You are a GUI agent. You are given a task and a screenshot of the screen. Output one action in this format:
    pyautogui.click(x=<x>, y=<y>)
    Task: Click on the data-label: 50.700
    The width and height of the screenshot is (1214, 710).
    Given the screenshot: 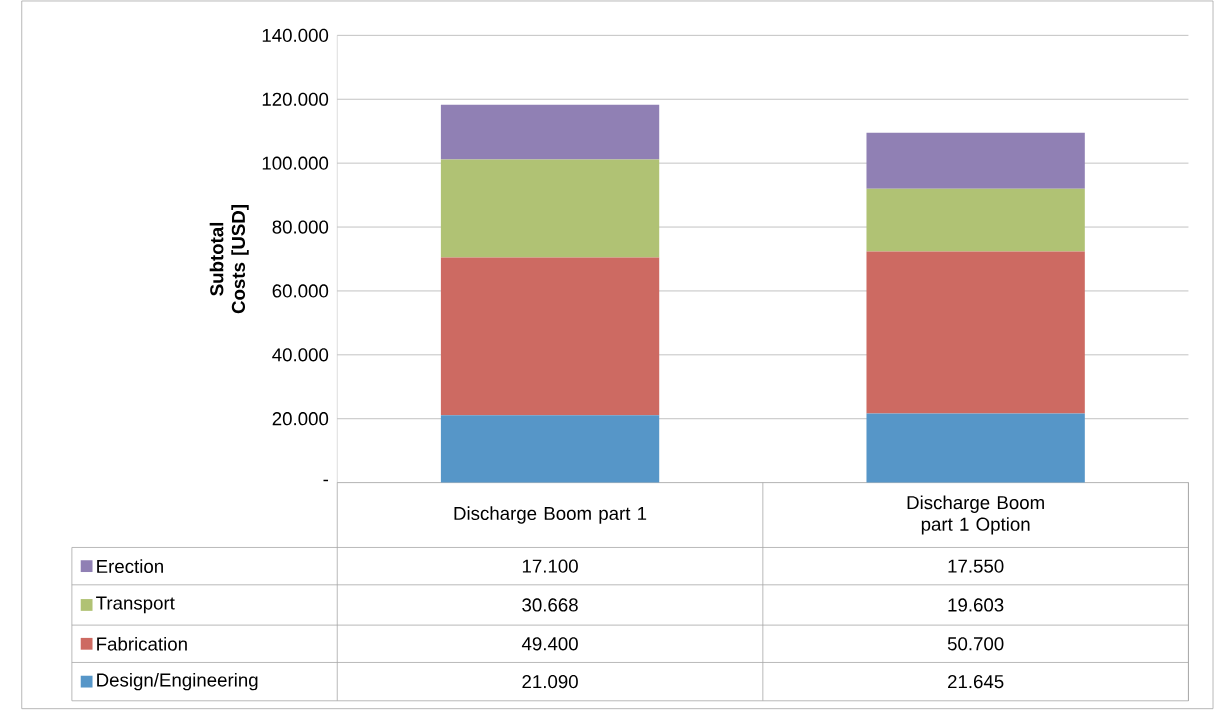 What is the action you would take?
    pyautogui.click(x=975, y=644)
    